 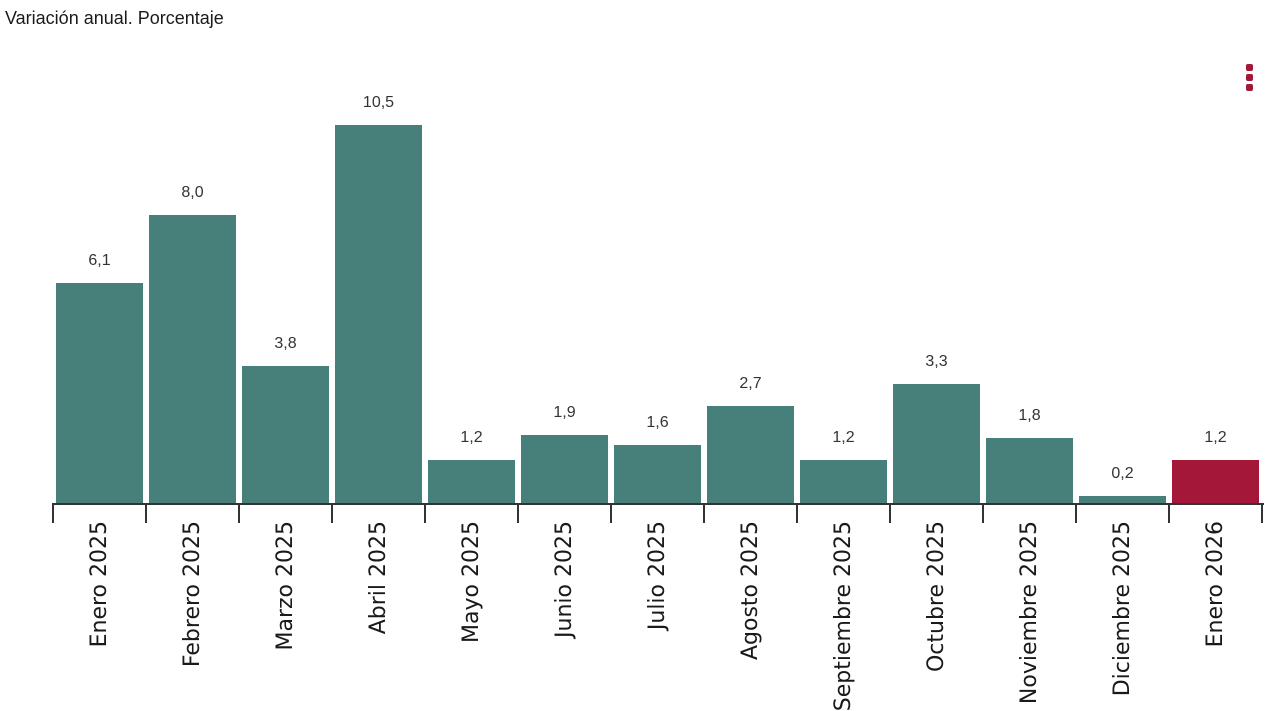 What do you see at coordinates (192, 192) in the screenshot?
I see `bar-value-label: 8,0` at bounding box center [192, 192].